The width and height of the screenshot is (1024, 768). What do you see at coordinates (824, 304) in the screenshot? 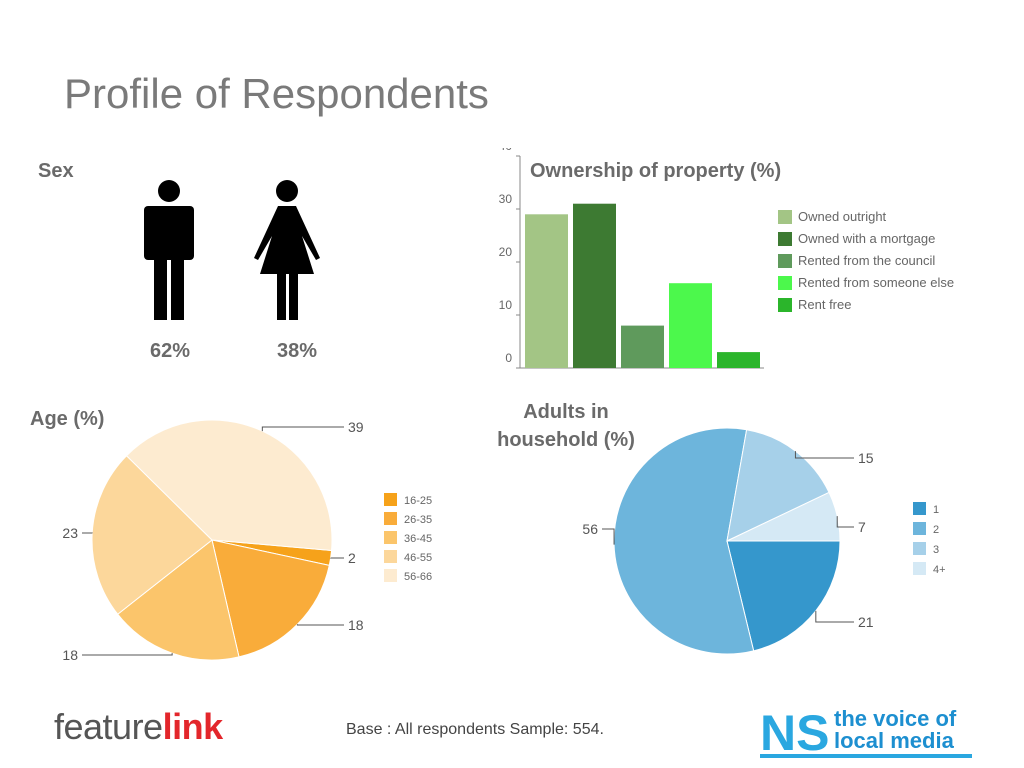
I see `legend-label: Rent free` at bounding box center [824, 304].